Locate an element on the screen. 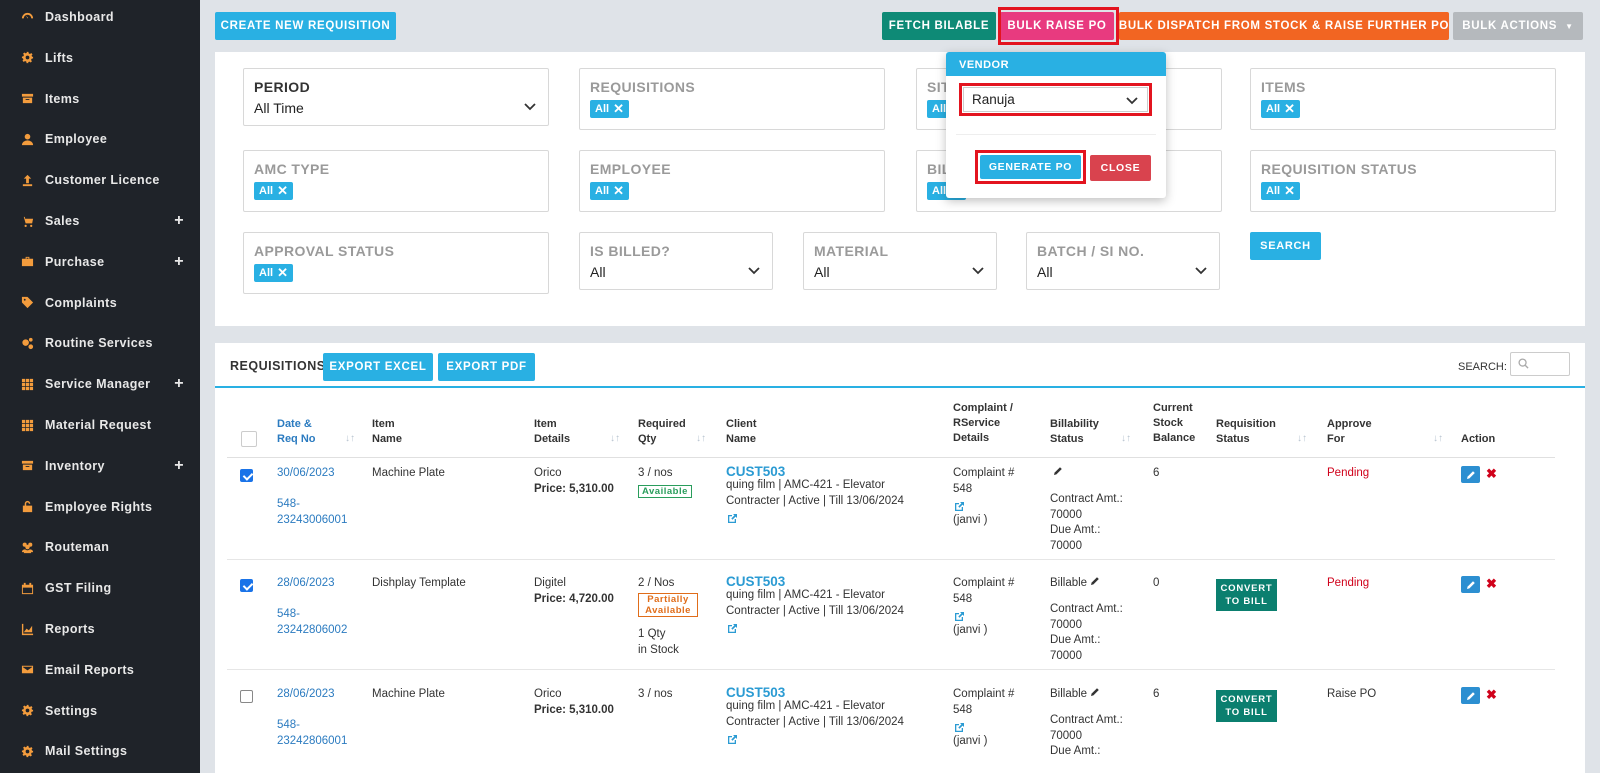 The height and width of the screenshot is (773, 1600). sidebar-item-service-manager: Service Manager + is located at coordinates (100, 384).